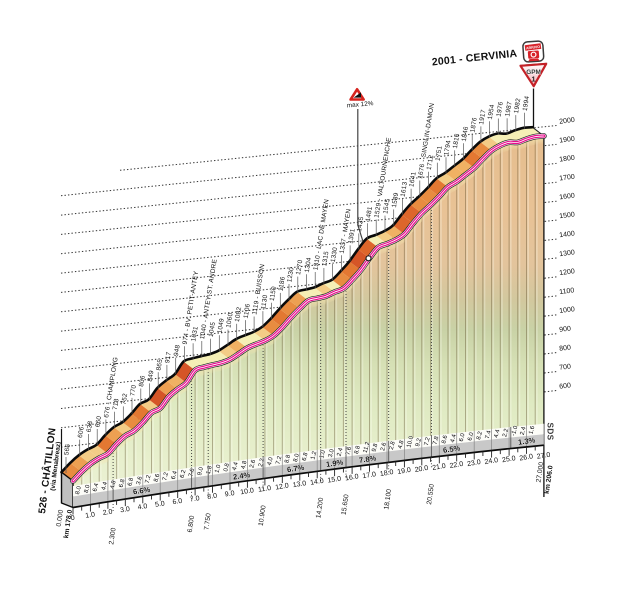  What do you see at coordinates (334, 480) in the screenshot?
I see `svg-text: 15.0` at bounding box center [334, 480].